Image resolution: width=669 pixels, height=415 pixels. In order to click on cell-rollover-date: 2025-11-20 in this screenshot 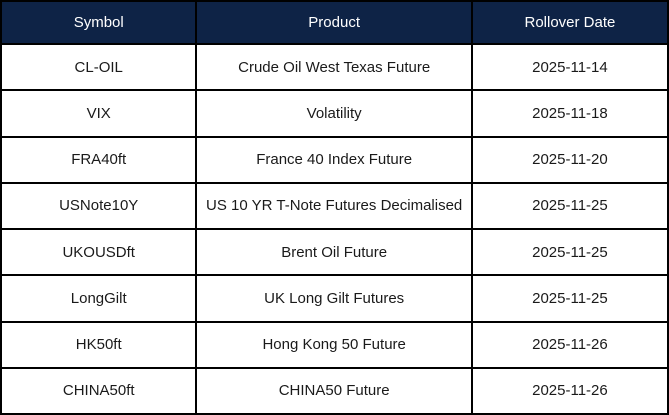, I will do `click(569, 159)`.